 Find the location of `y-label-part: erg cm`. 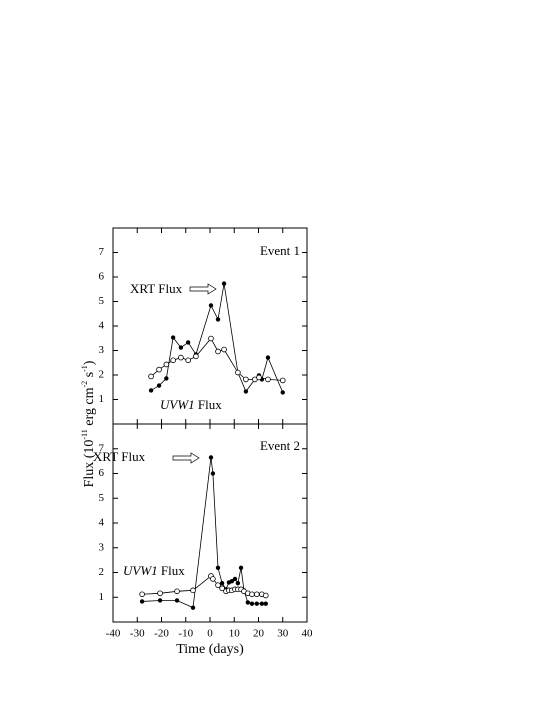

y-label-part: erg cm is located at coordinates (89, 408).